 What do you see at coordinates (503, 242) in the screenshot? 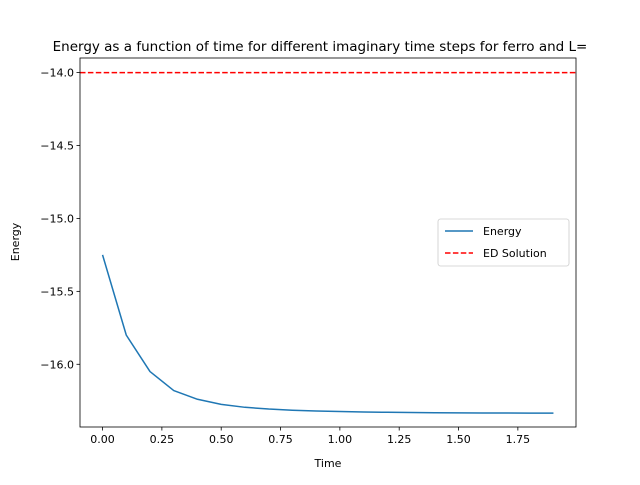
I see `legend: Energy ED Solution` at bounding box center [503, 242].